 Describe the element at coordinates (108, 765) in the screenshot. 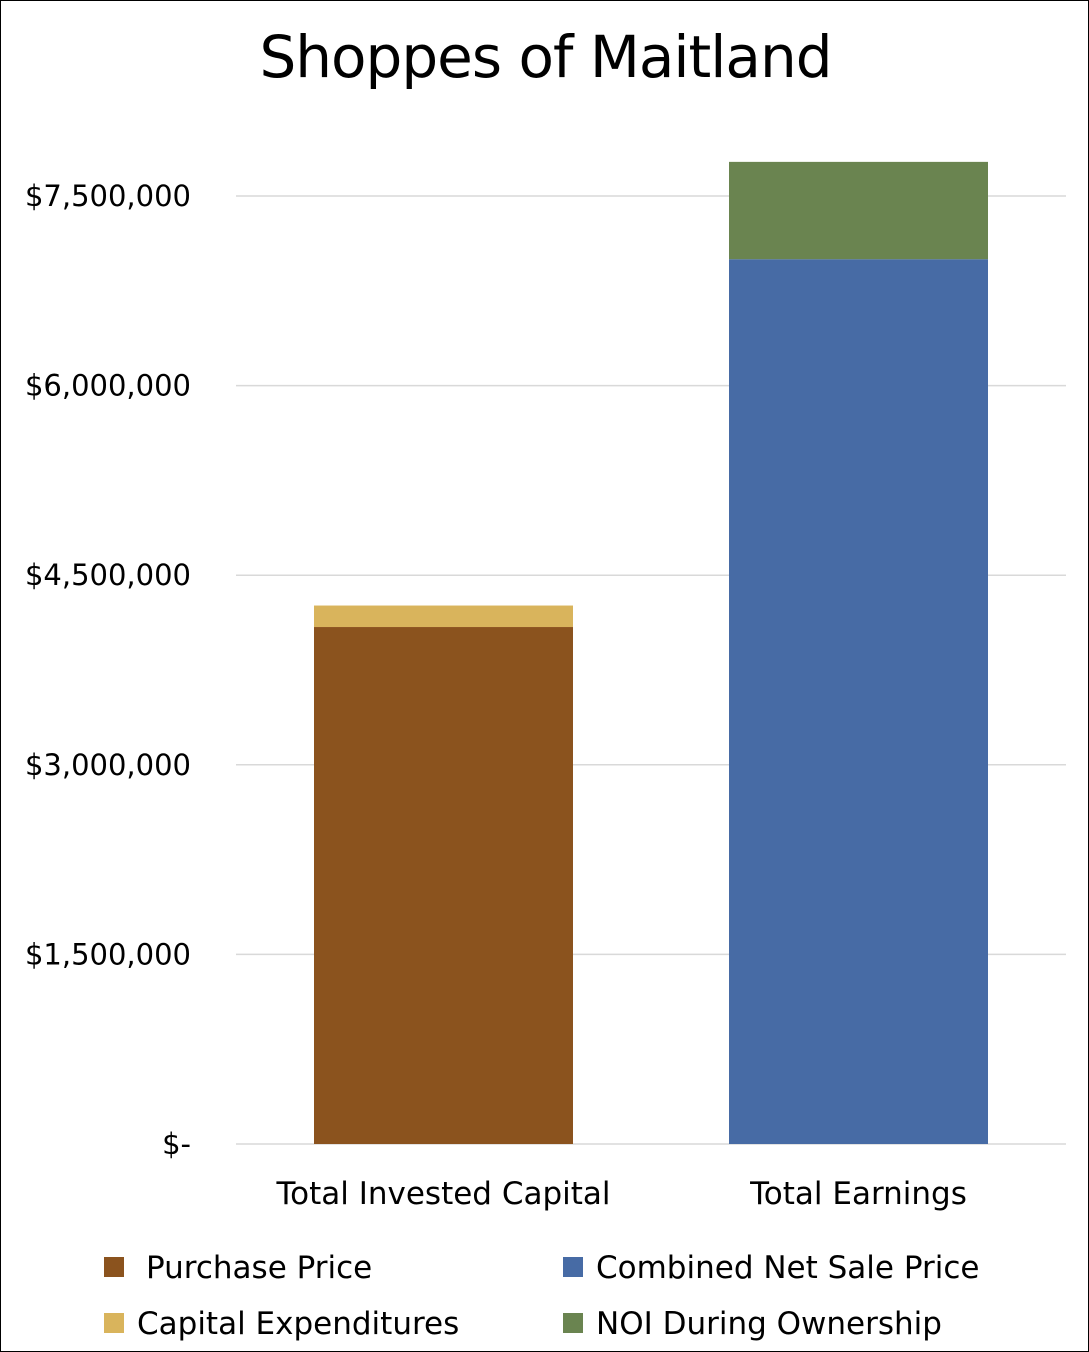

I see `y-tick-label: $3,000,000` at that location.